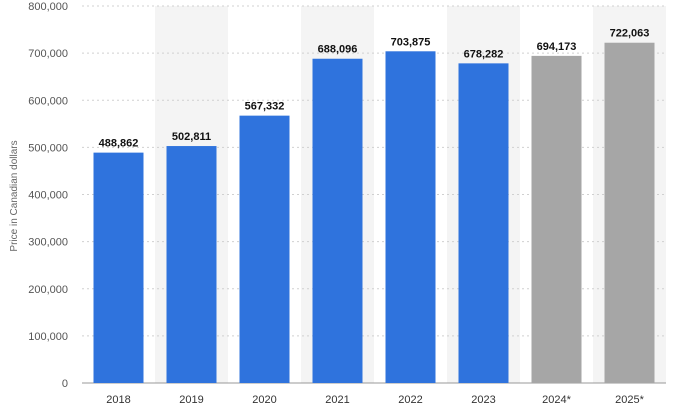 The height and width of the screenshot is (414, 676). Describe the element at coordinates (338, 50) in the screenshot. I see `data-label: 688,096` at that location.